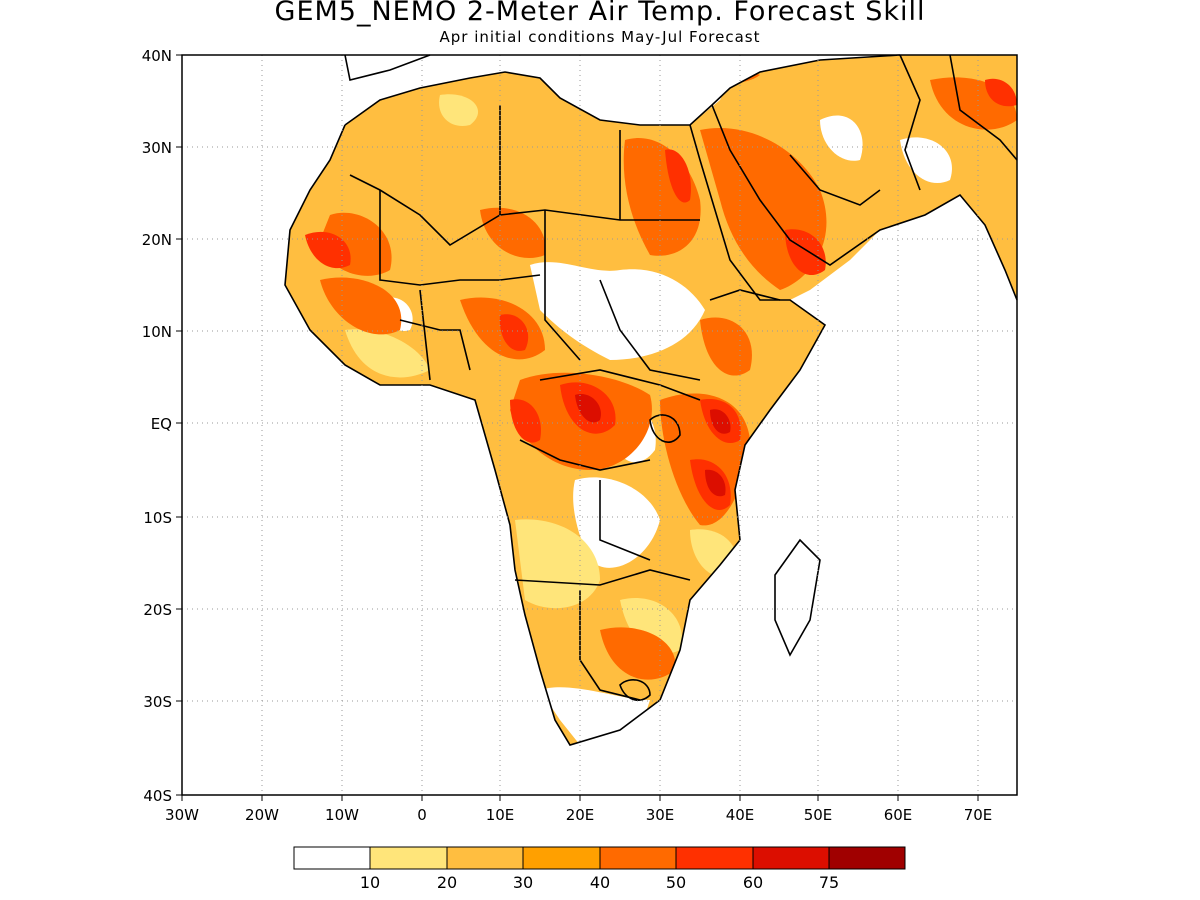 This screenshot has height=900, width=1200. Describe the element at coordinates (600, 882) in the screenshot. I see `colorbar-label: 40` at that location.